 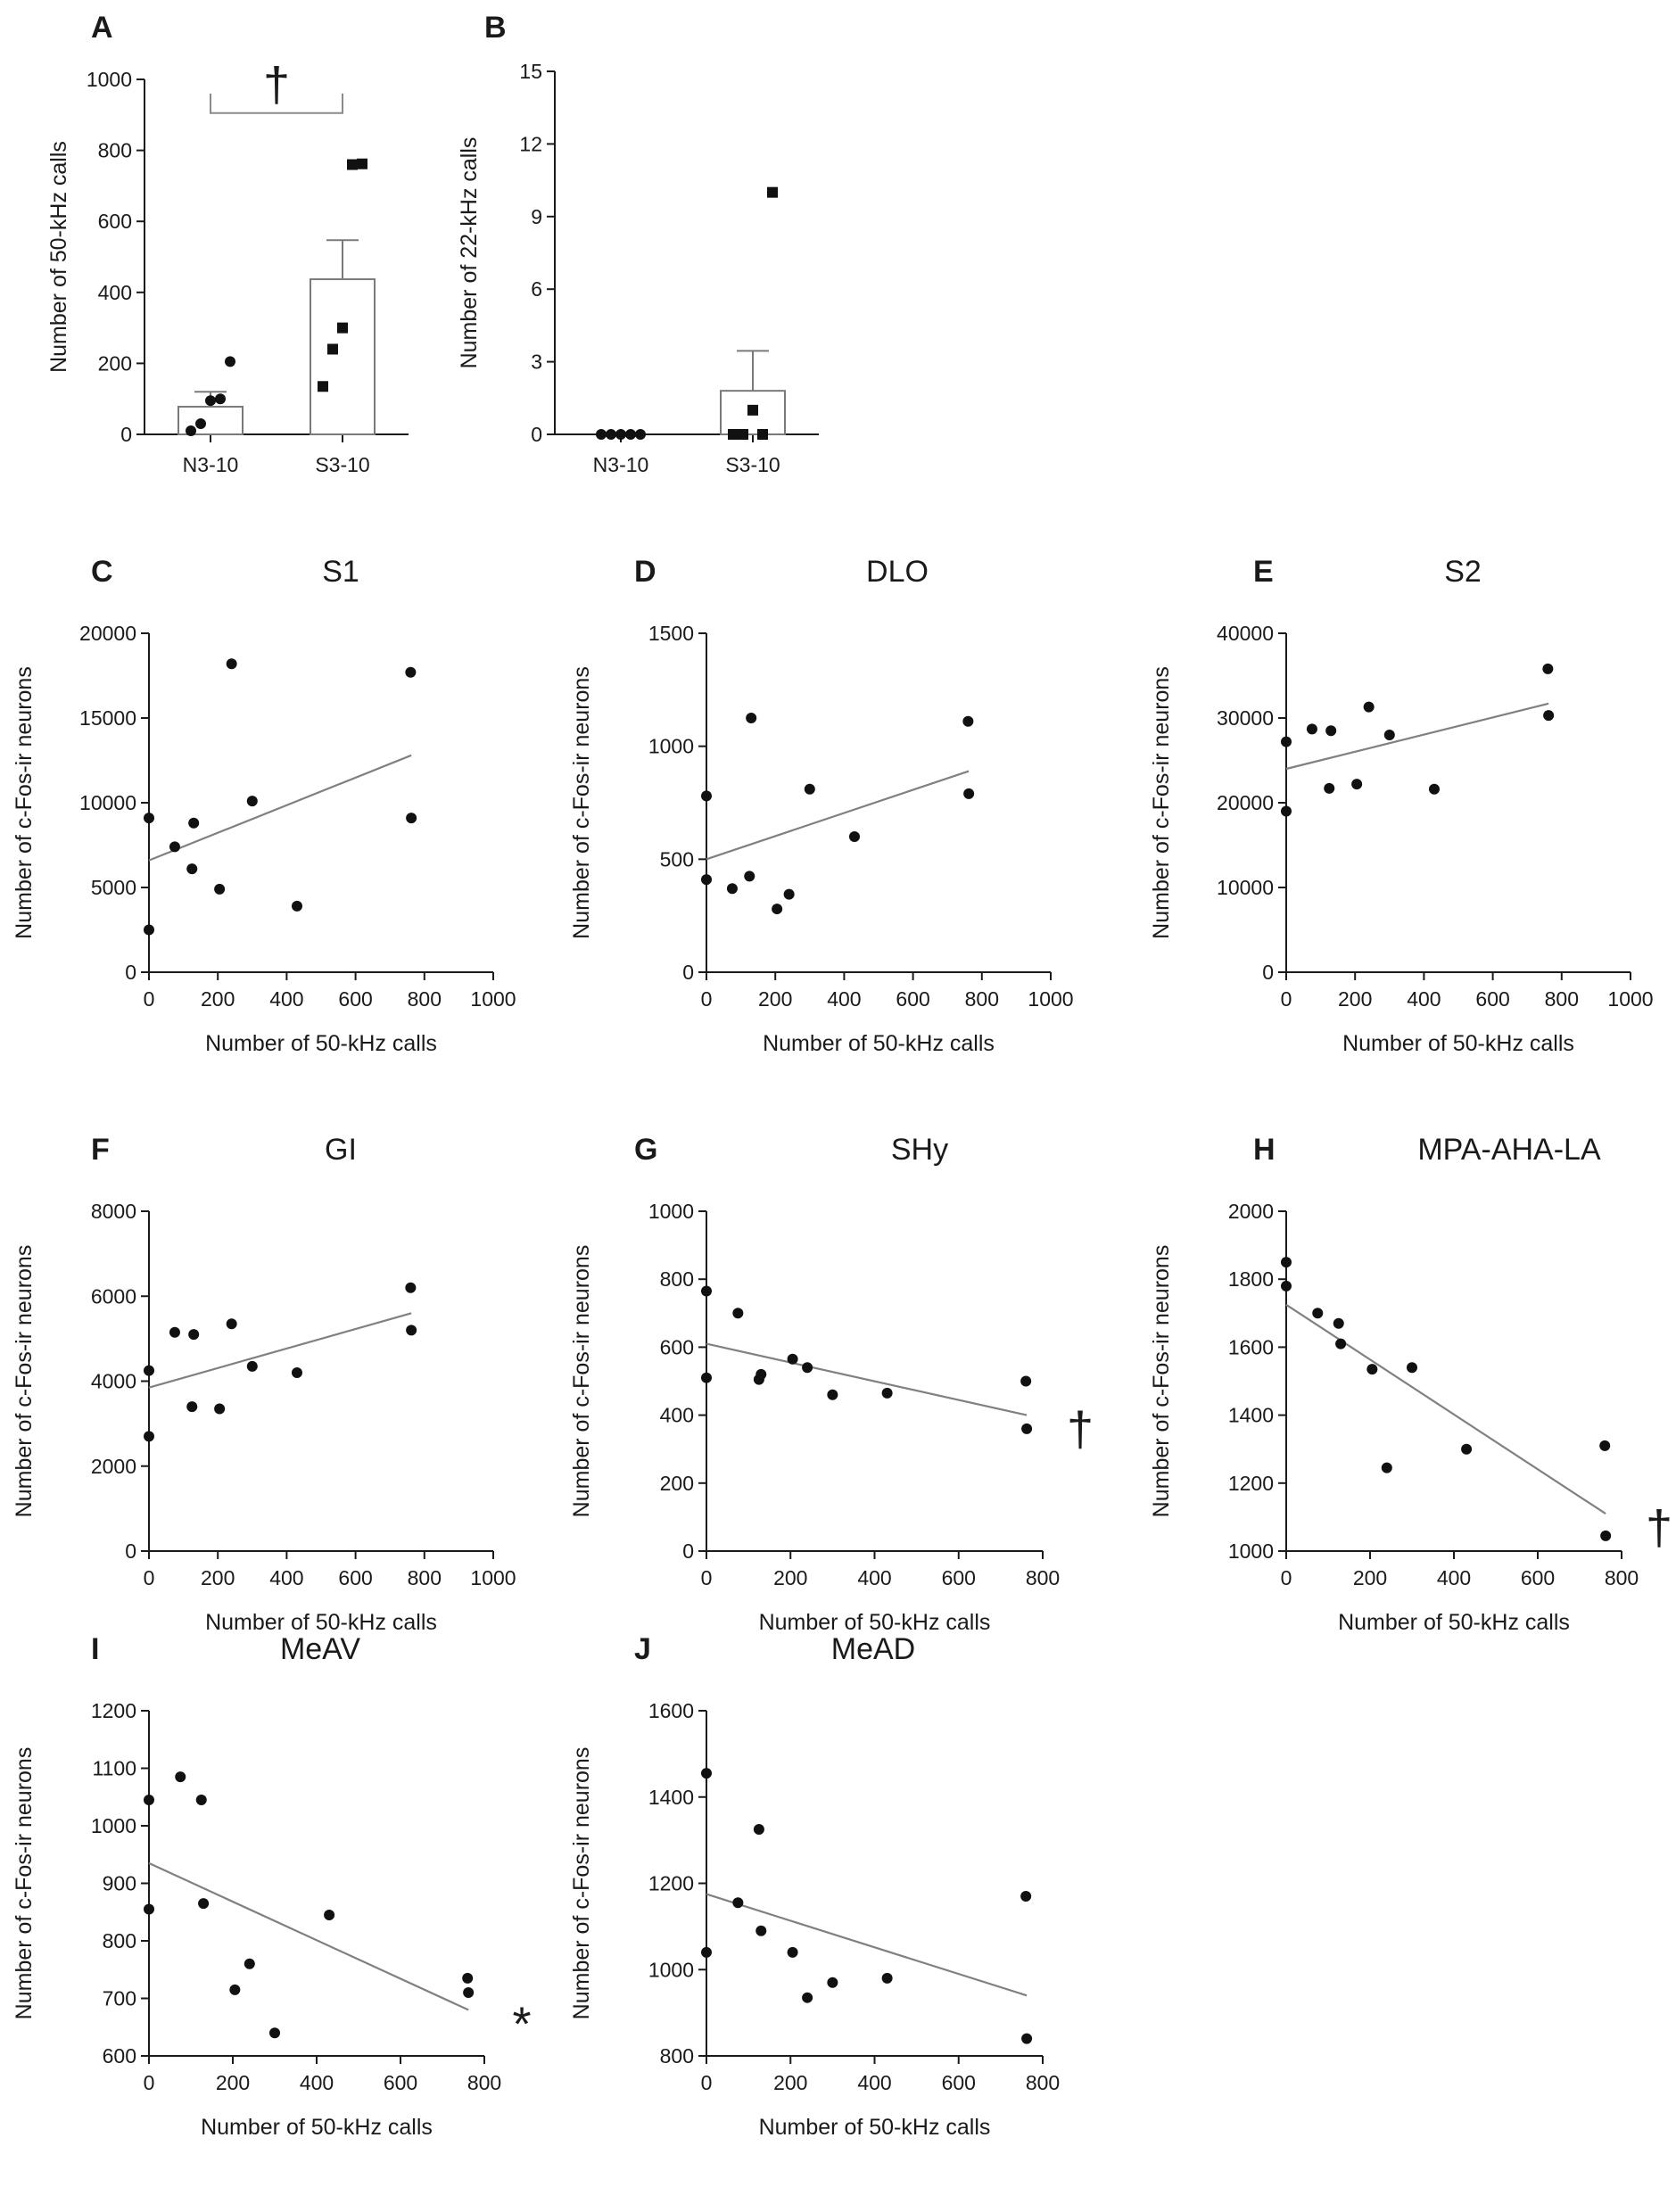 I want to click on y-tick-label: 1000, so click(x=671, y=1212).